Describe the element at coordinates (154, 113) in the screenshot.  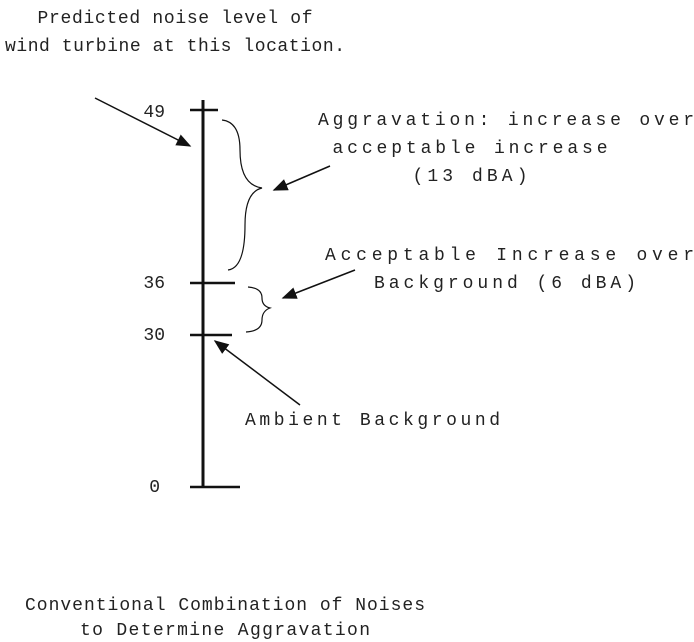
I see `scale-label: 49` at that location.